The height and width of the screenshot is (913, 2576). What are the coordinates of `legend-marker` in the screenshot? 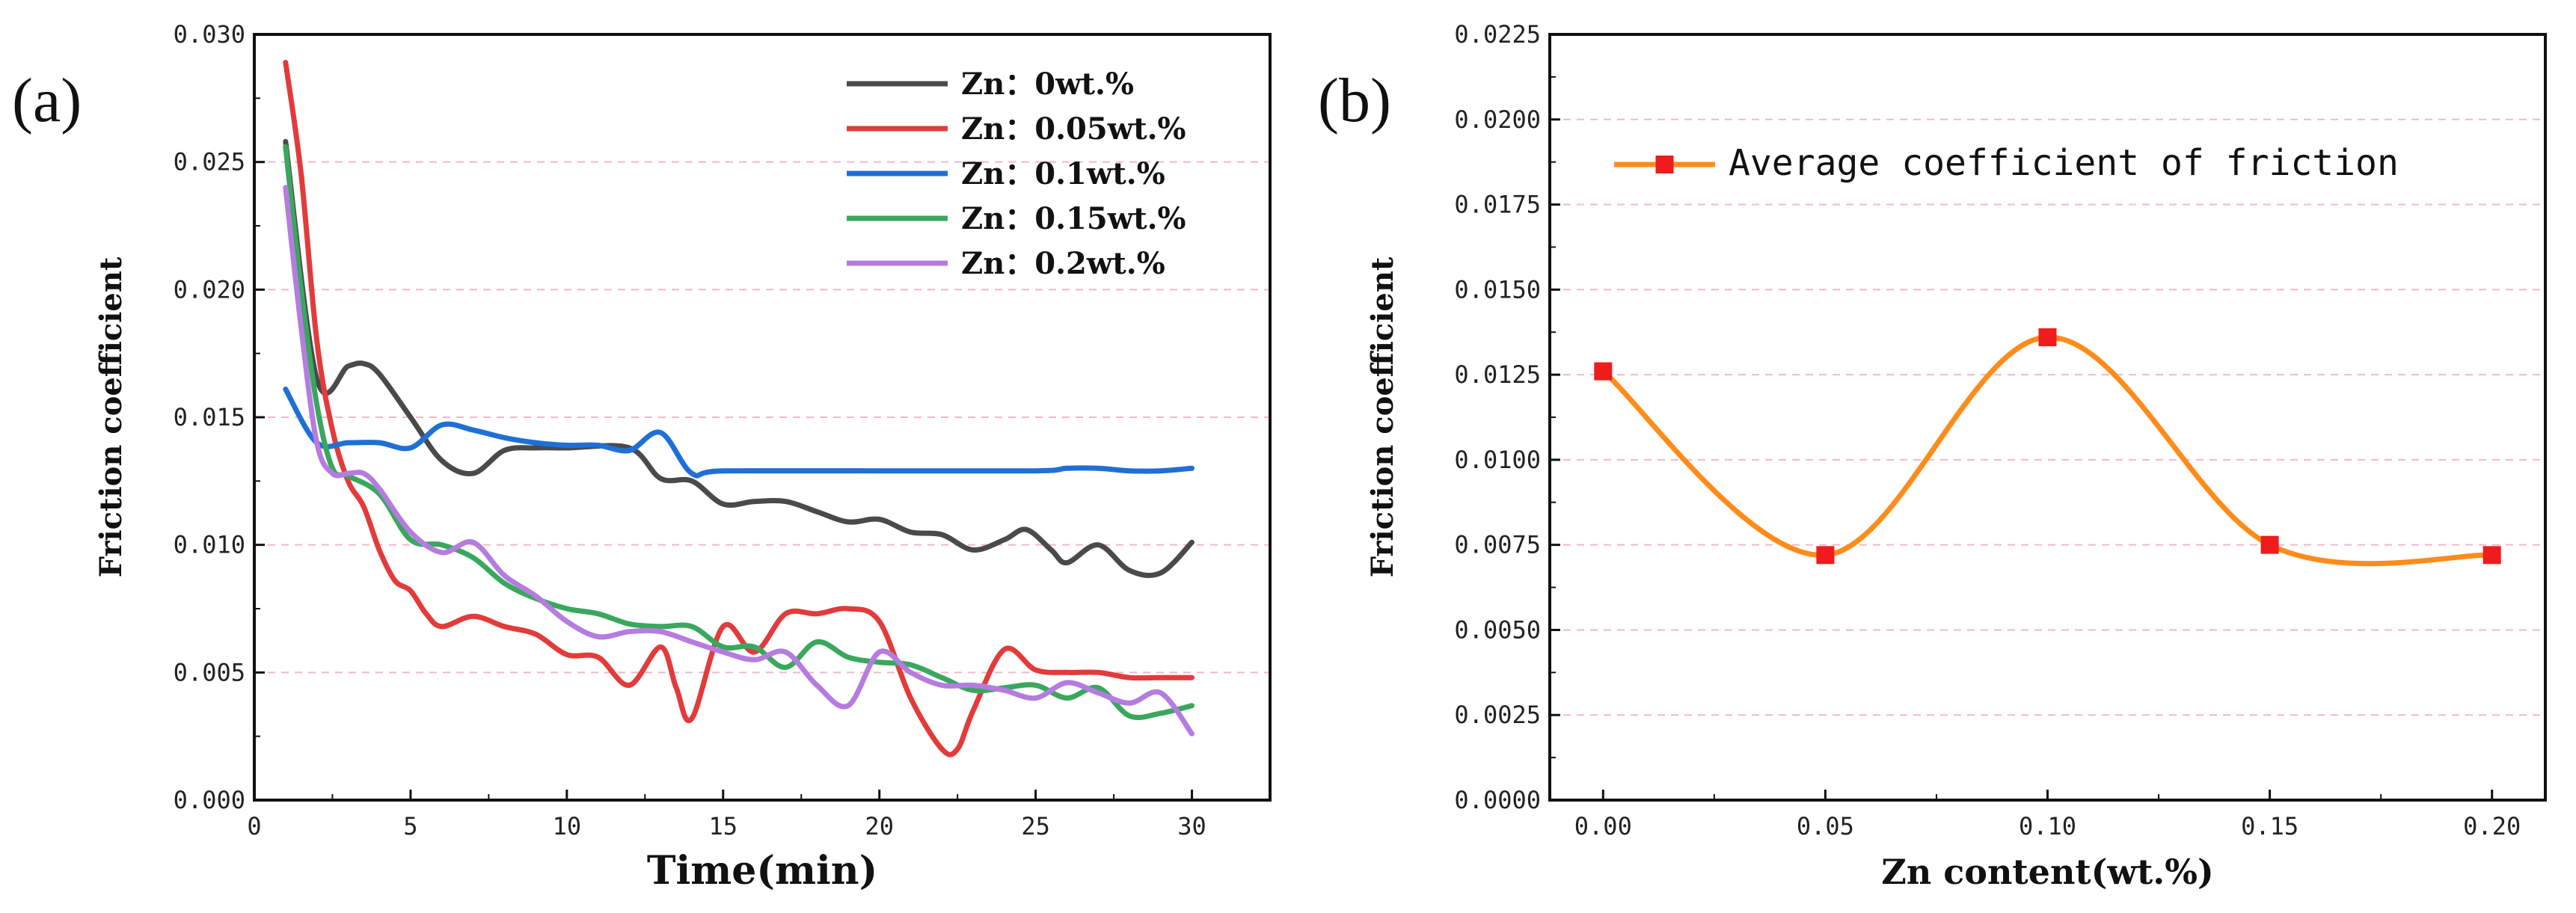 It's located at (1664, 164).